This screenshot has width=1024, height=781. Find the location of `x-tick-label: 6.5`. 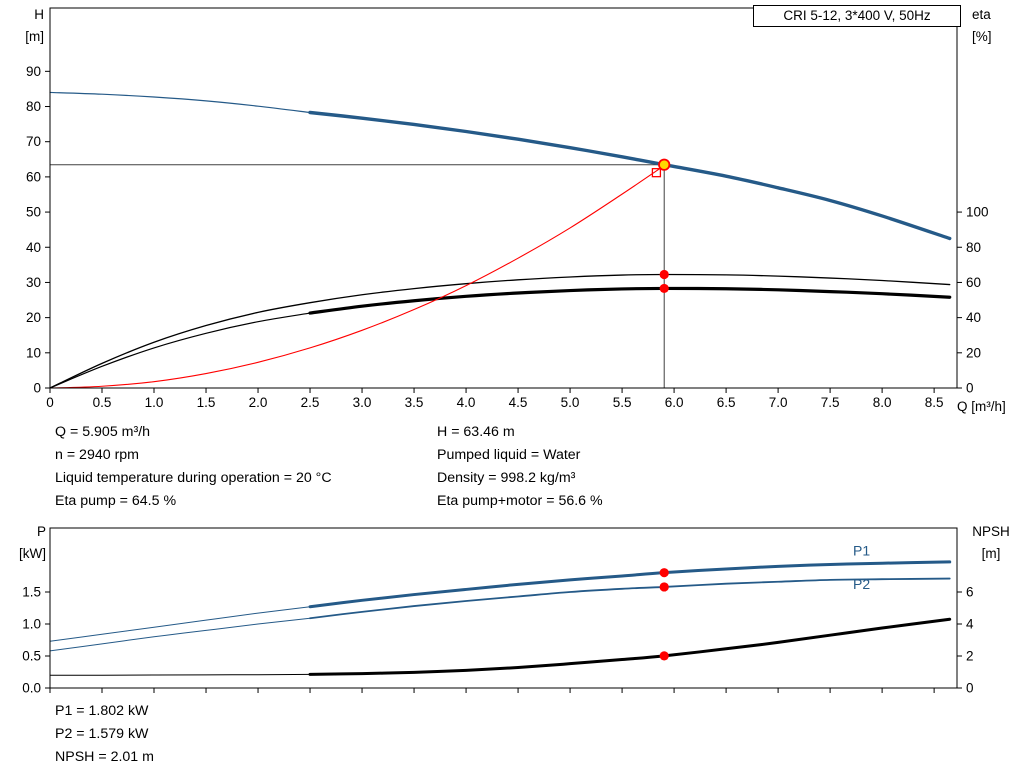

x-tick-label: 6.5 is located at coordinates (726, 402).